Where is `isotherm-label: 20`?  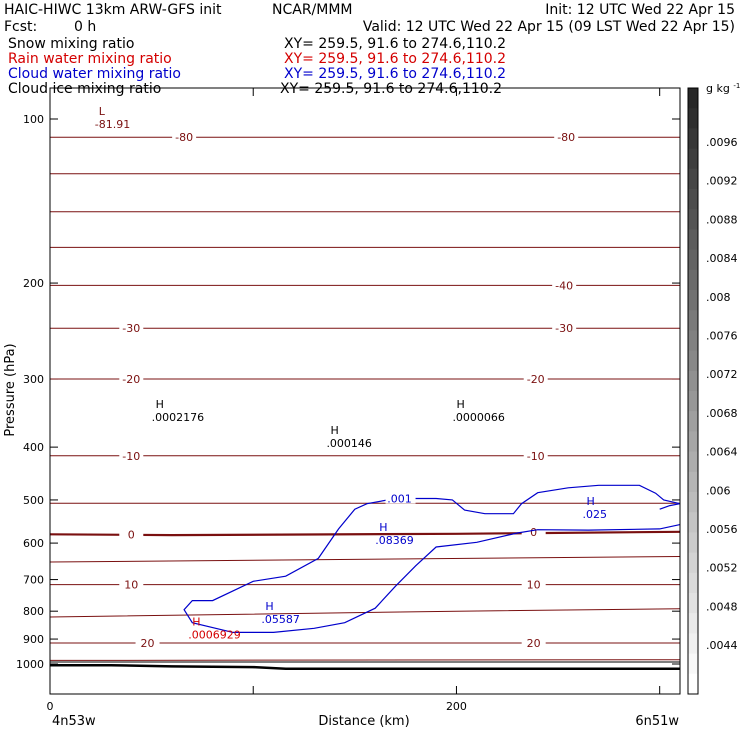 isotherm-label: 20 is located at coordinates (534, 643).